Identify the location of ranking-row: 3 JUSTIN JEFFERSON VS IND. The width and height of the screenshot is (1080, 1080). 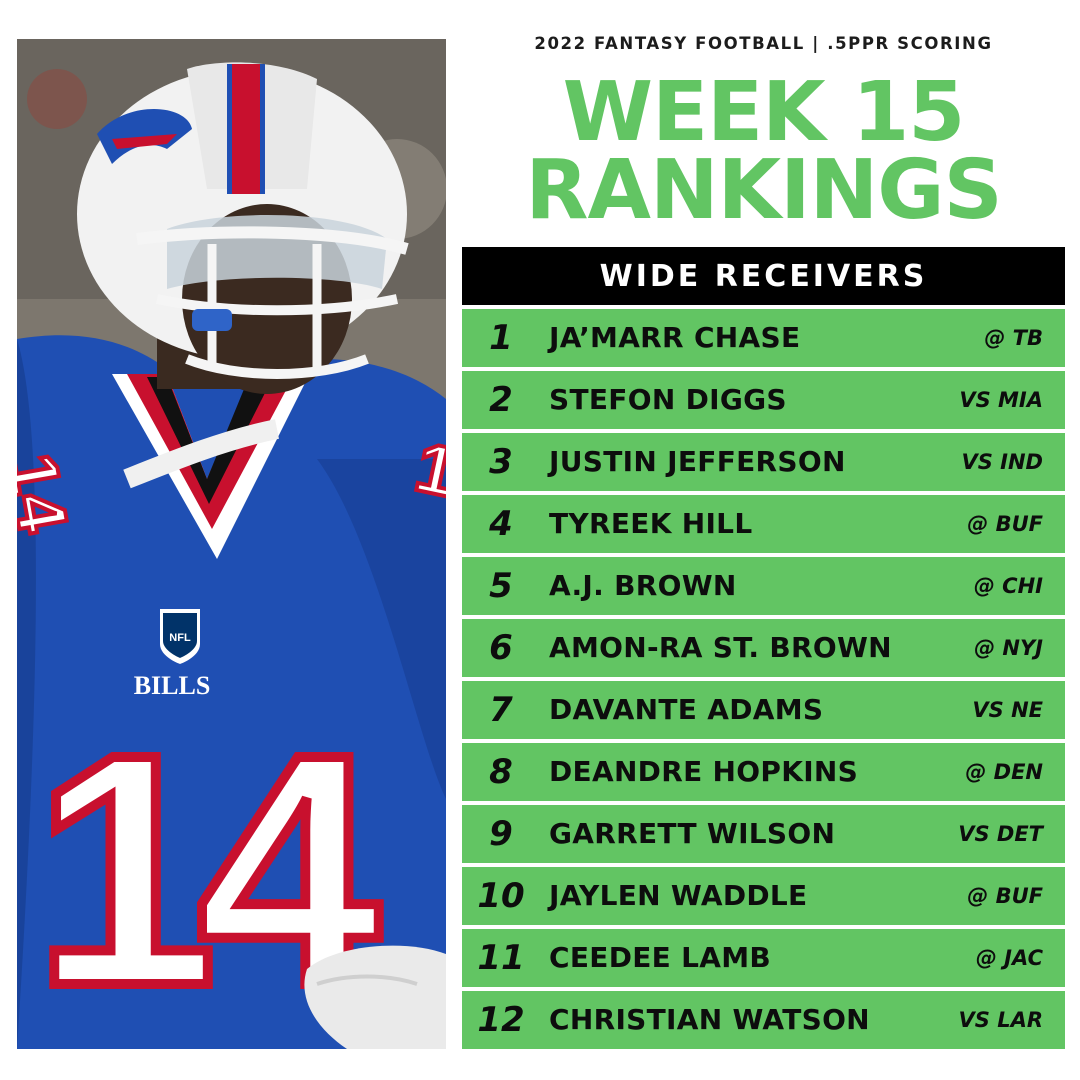
(763, 462).